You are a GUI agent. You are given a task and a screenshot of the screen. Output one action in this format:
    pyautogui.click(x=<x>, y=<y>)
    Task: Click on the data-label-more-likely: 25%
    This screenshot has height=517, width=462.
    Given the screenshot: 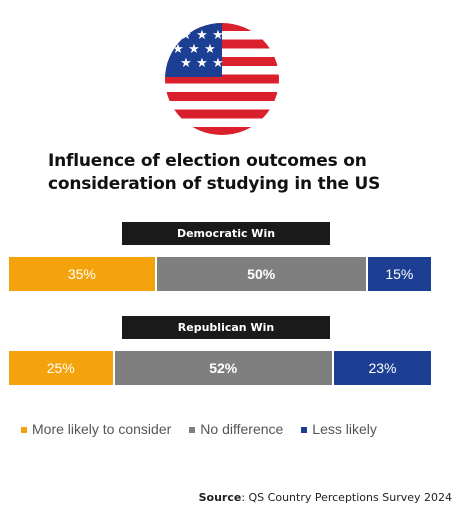 What is the action you would take?
    pyautogui.click(x=60, y=368)
    